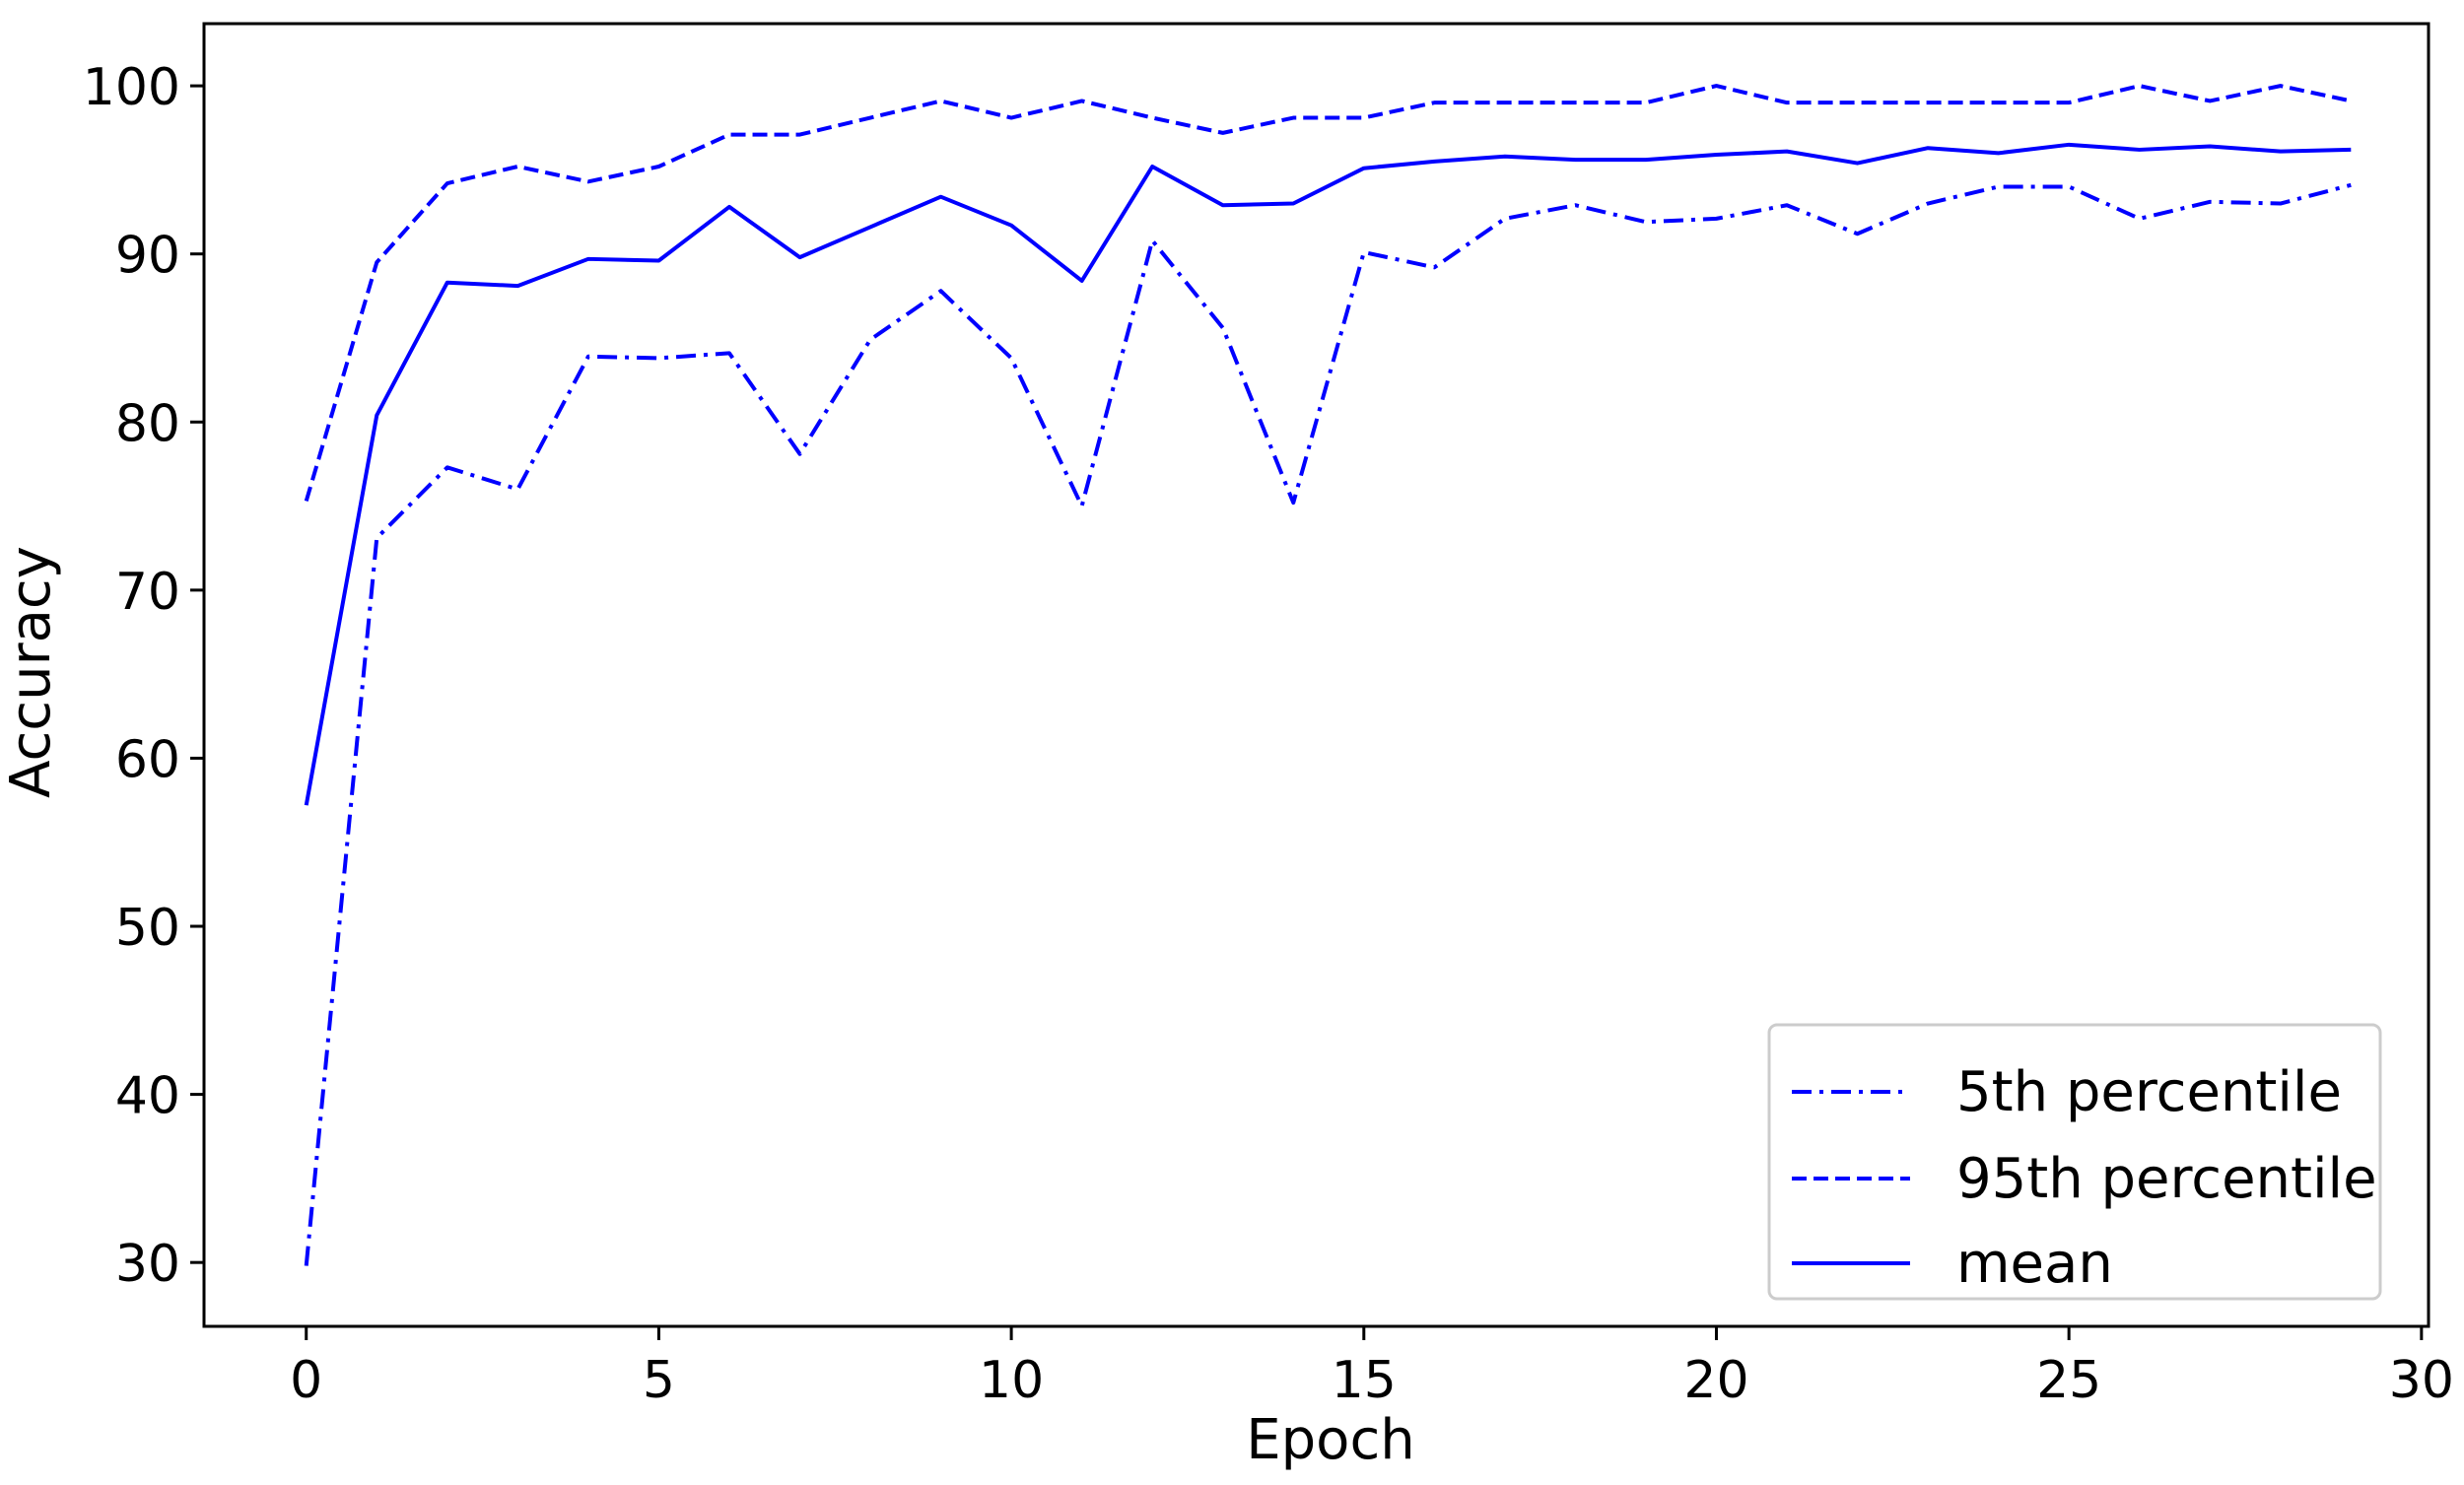 This screenshot has width=2464, height=1485. What do you see at coordinates (147, 423) in the screenshot?
I see `y-tick-label: 80` at bounding box center [147, 423].